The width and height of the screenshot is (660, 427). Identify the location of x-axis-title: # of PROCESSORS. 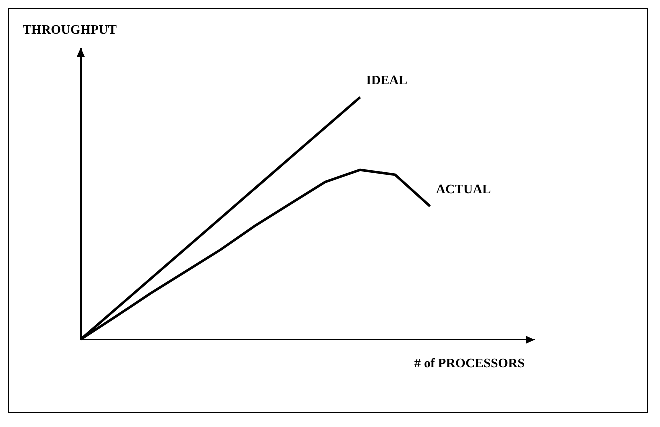
(469, 362).